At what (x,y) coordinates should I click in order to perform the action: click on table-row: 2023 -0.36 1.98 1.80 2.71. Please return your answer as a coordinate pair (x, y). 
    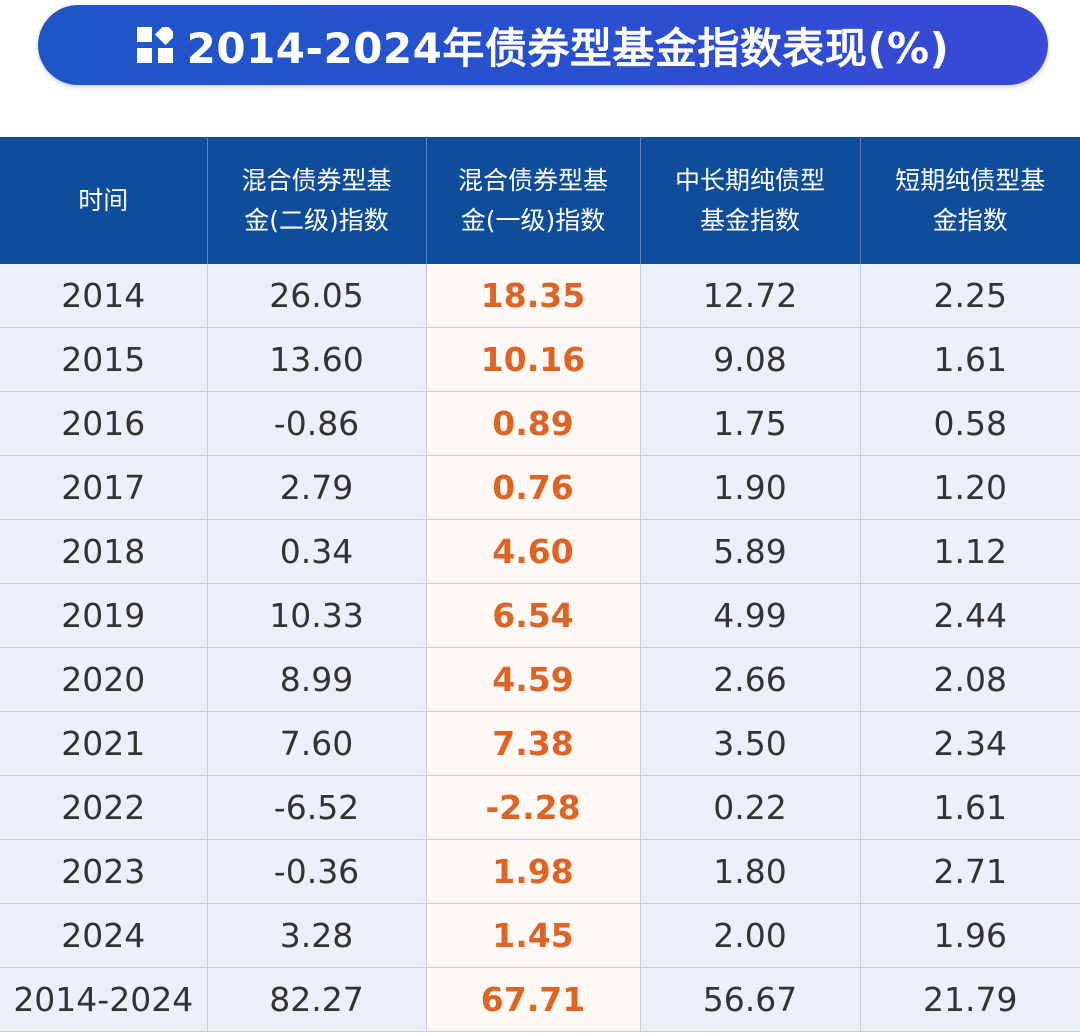
    Looking at the image, I should click on (540, 871).